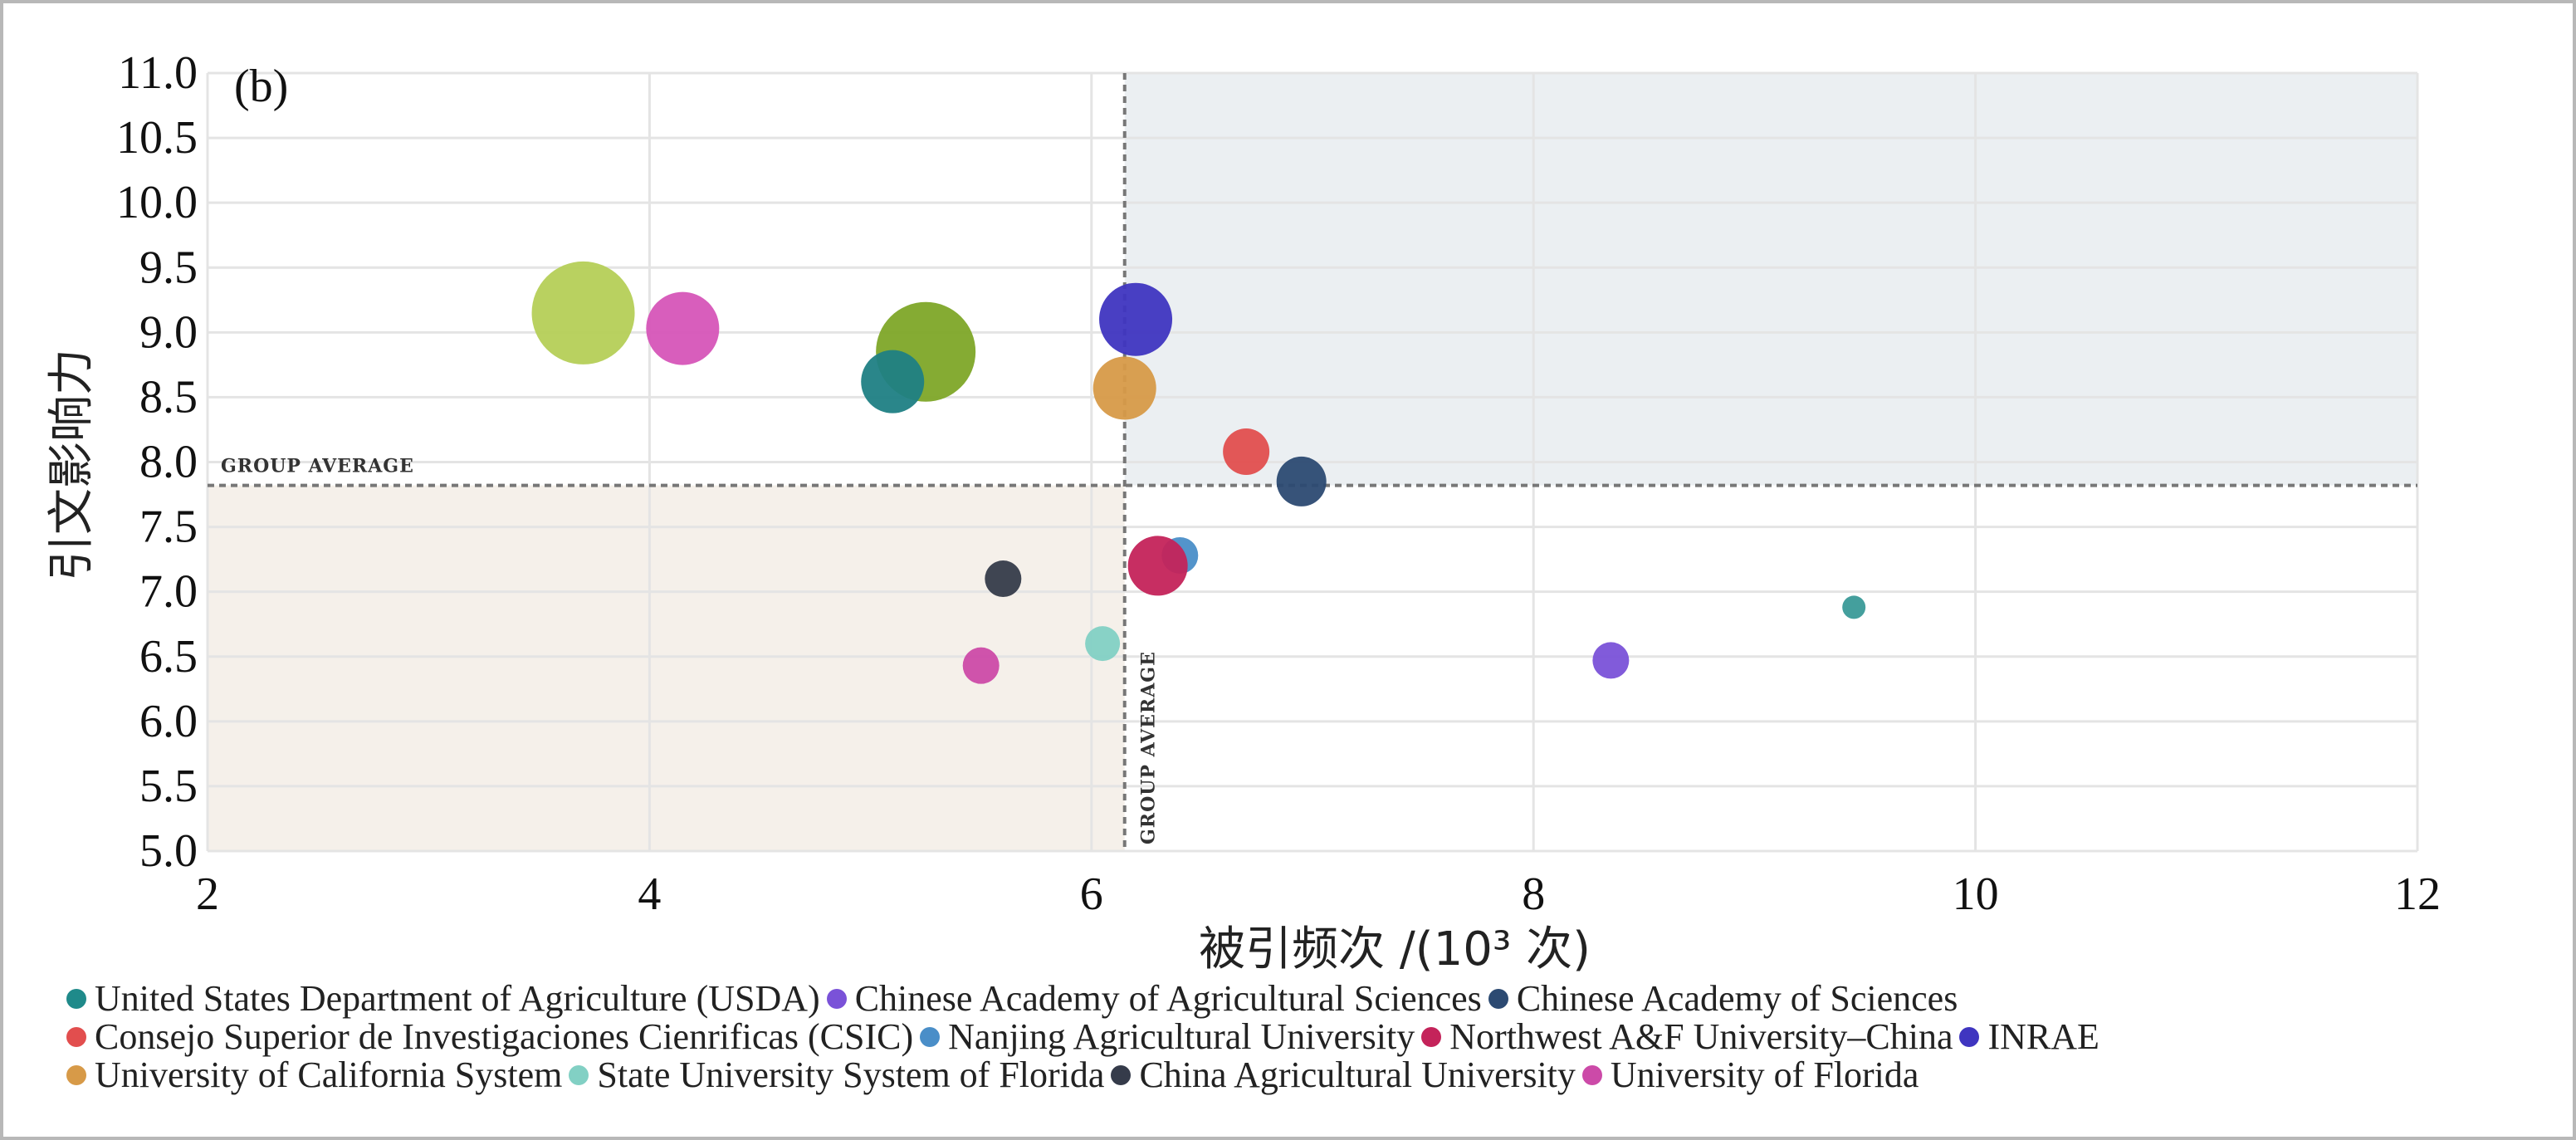  I want to click on x-tick-label: 8, so click(1533, 894).